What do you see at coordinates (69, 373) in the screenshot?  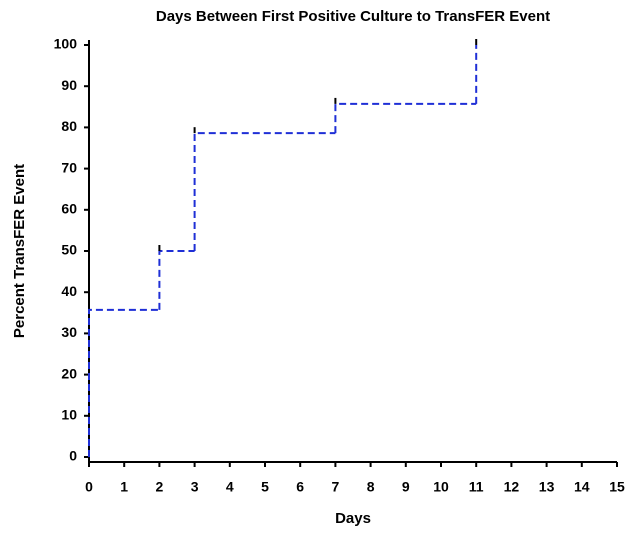 I see `y-tick-label: 20` at bounding box center [69, 373].